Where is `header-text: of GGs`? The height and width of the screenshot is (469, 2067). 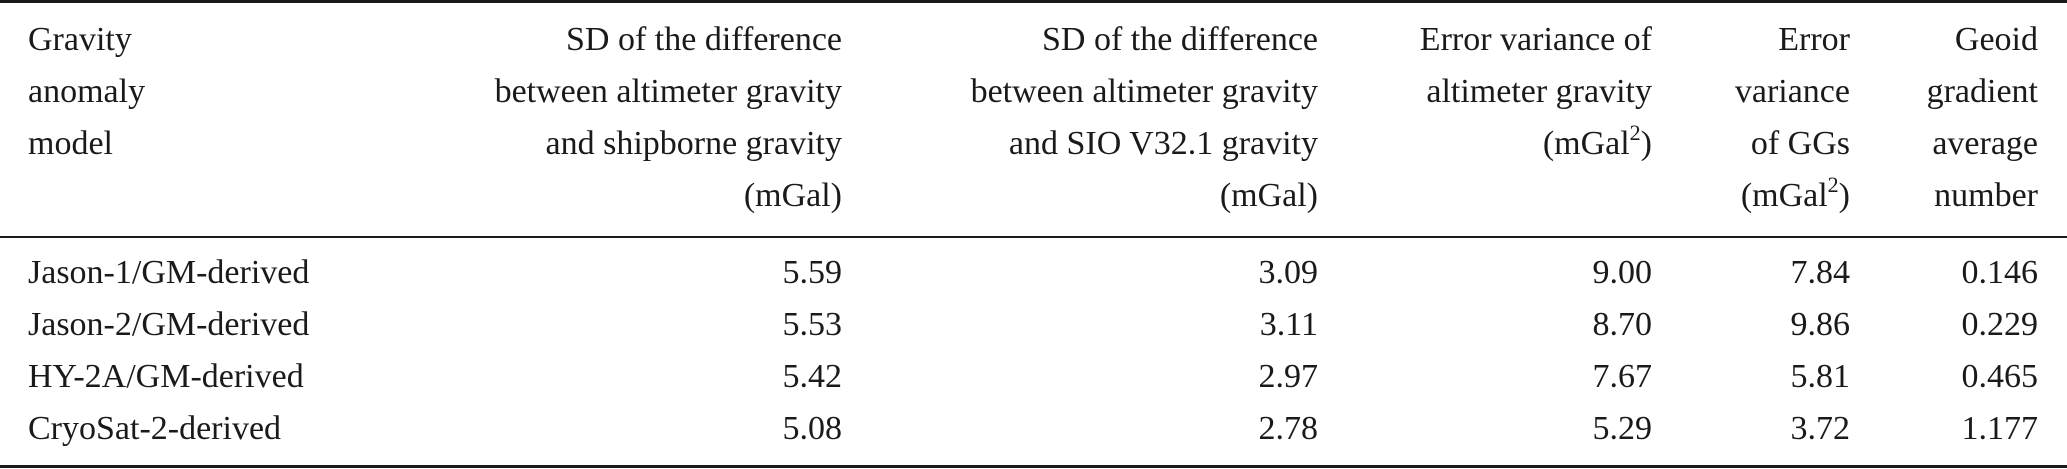 header-text: of GGs is located at coordinates (1800, 143).